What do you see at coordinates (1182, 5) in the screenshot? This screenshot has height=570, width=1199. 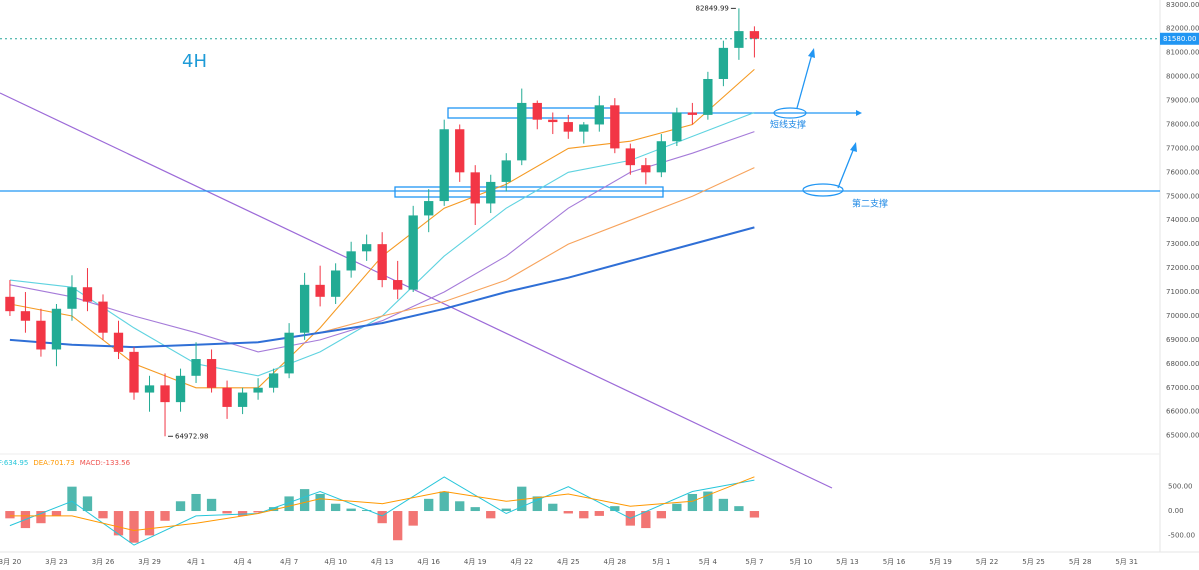 I see `y-tick-label: 83000.00` at bounding box center [1182, 5].